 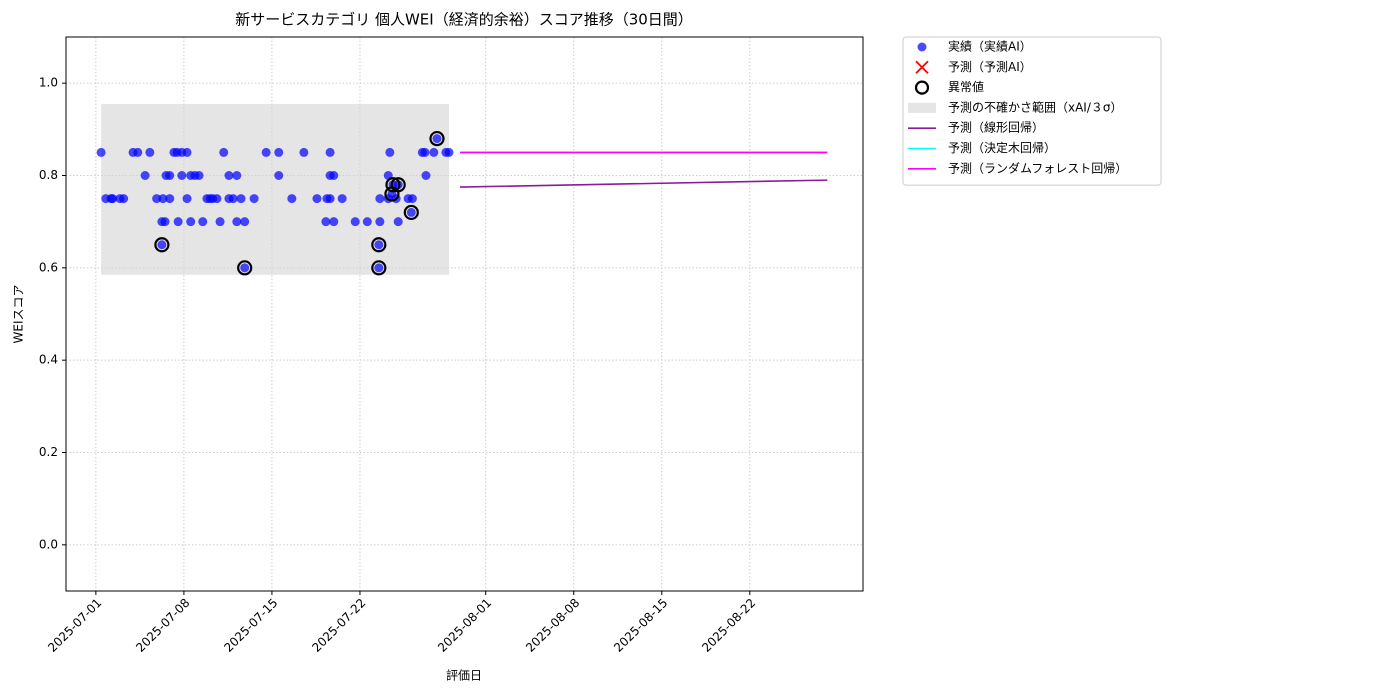 I want to click on y-tick-label: 0.6, so click(x=48, y=267).